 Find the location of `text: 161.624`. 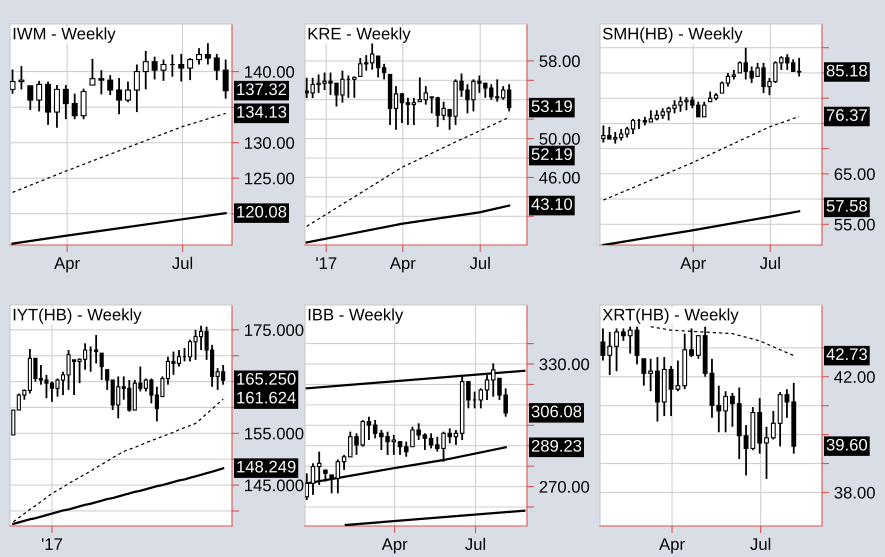

text: 161.624 is located at coordinates (266, 398).